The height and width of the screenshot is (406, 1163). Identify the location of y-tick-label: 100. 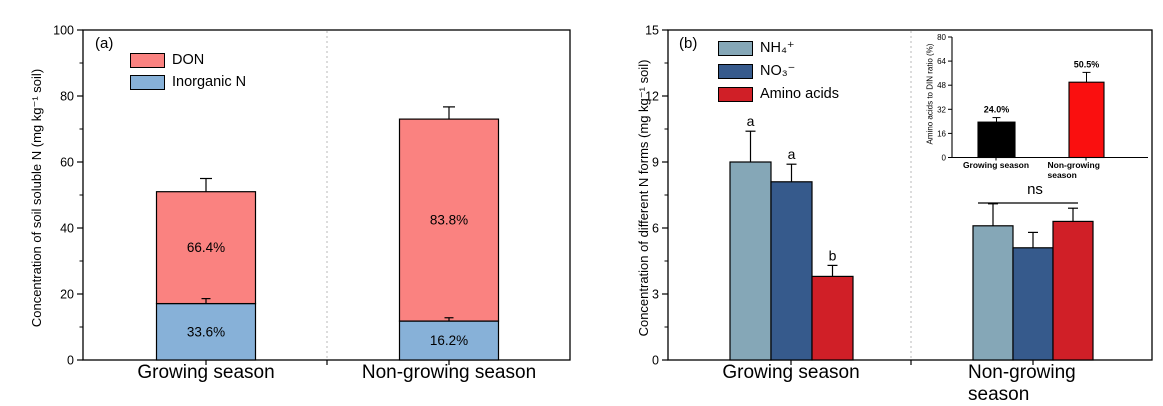
(63, 31).